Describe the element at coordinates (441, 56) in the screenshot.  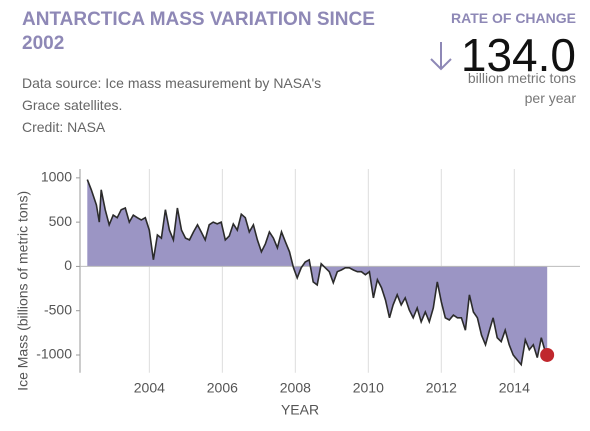
I see `down-arrow` at that location.